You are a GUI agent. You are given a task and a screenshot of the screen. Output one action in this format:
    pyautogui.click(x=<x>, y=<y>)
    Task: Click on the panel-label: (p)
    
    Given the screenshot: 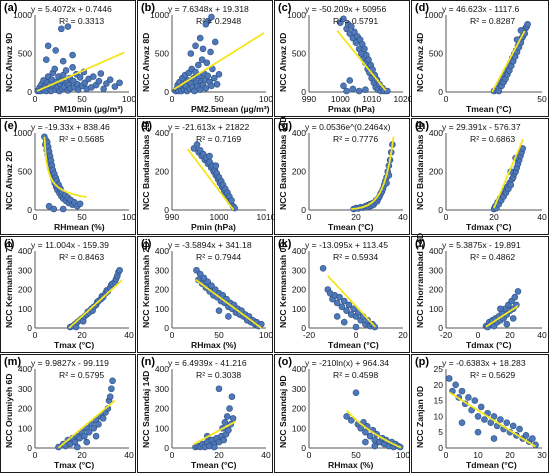 What is the action you would take?
    pyautogui.click(x=422, y=362)
    